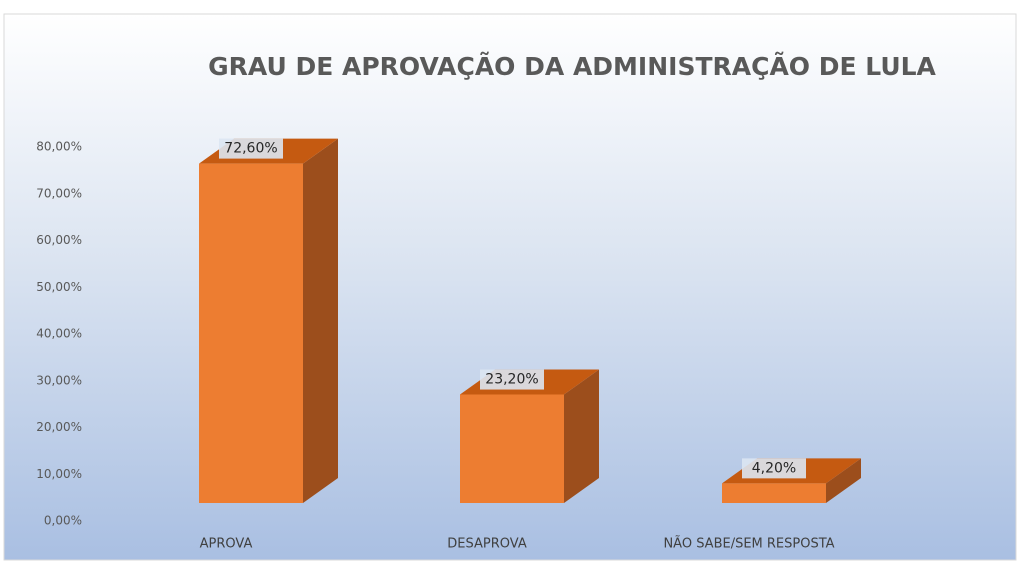 The height and width of the screenshot is (566, 1024). Describe the element at coordinates (59, 427) in the screenshot. I see `y-tick-label: 20,00%` at that location.